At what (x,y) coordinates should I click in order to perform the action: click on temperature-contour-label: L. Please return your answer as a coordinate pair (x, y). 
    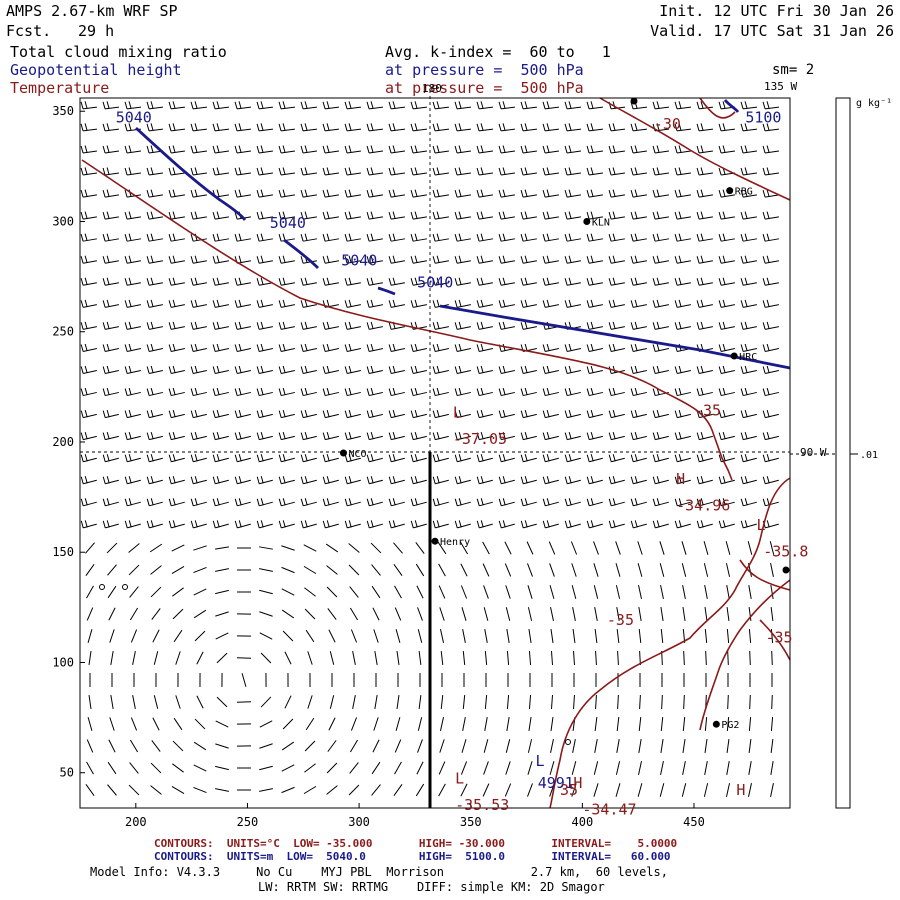
    Looking at the image, I should click on (459, 779).